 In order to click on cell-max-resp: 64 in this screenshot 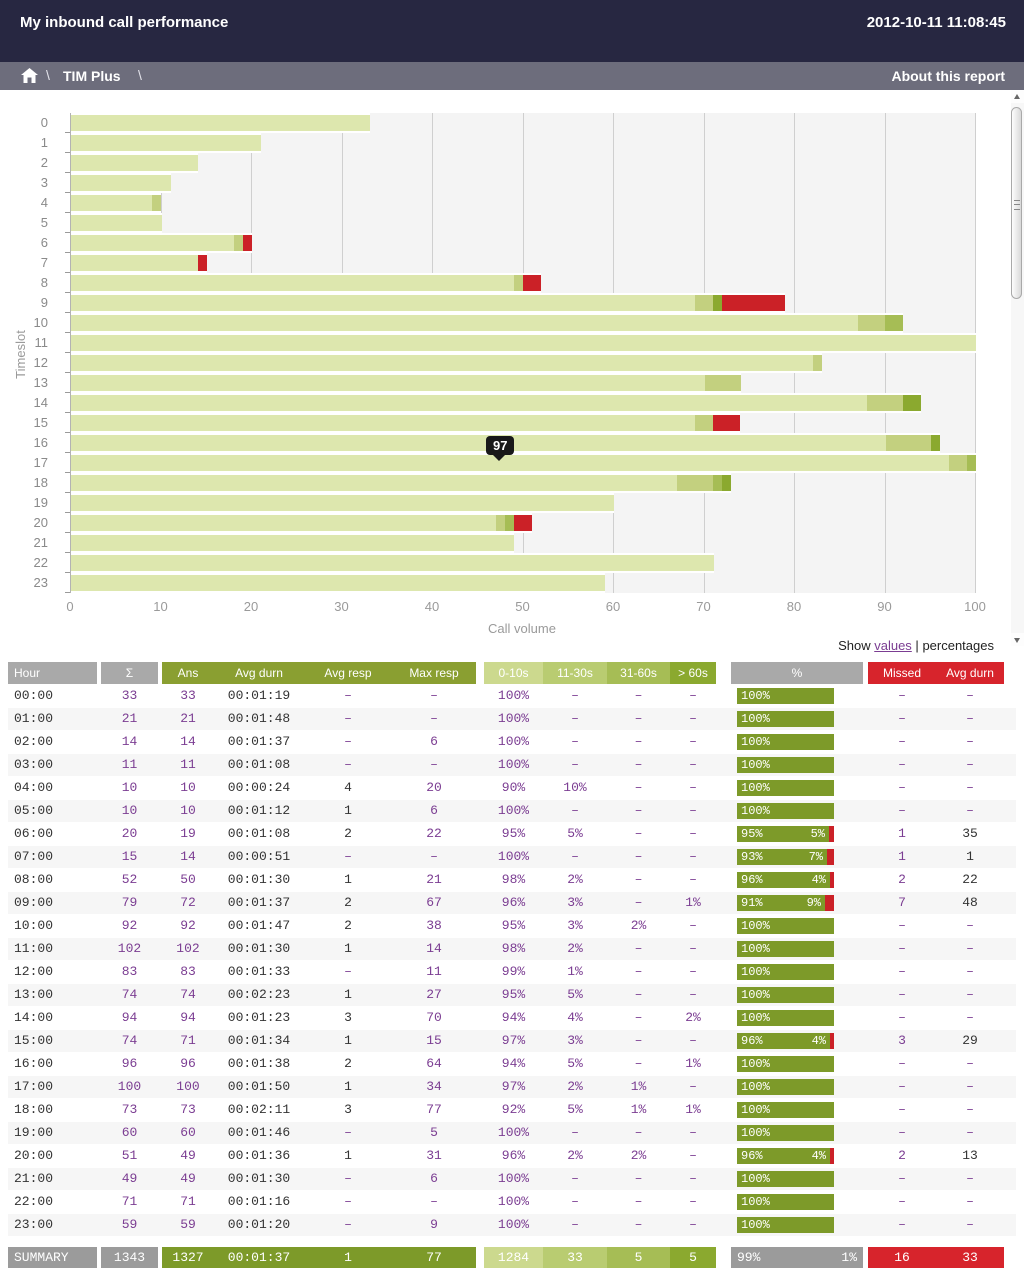, I will do `click(434, 1063)`.